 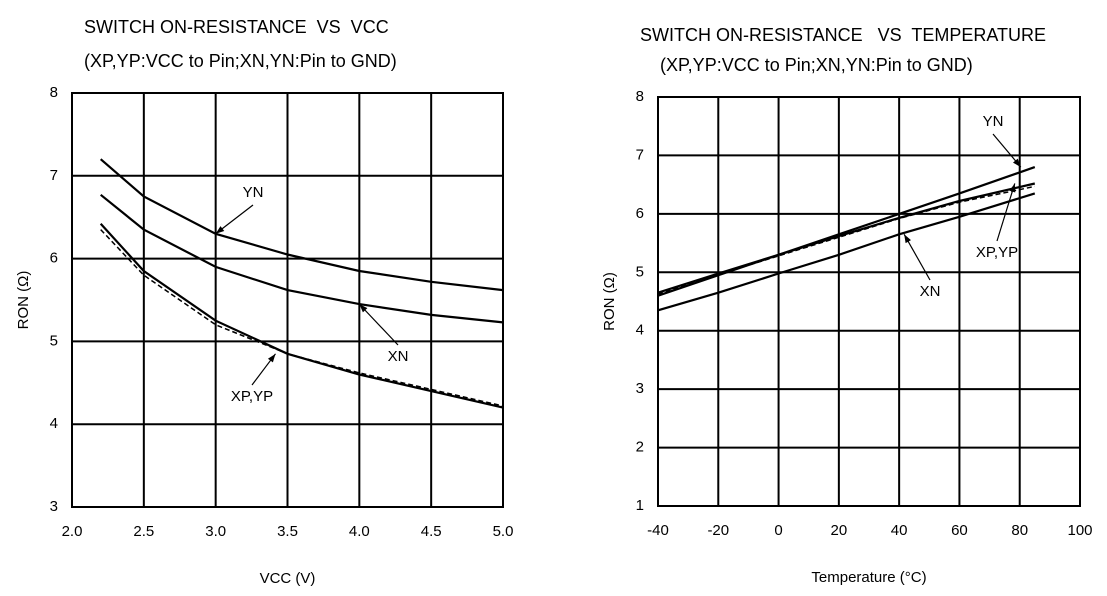 What do you see at coordinates (215, 531) in the screenshot?
I see `x-tick-label: 3.0` at bounding box center [215, 531].